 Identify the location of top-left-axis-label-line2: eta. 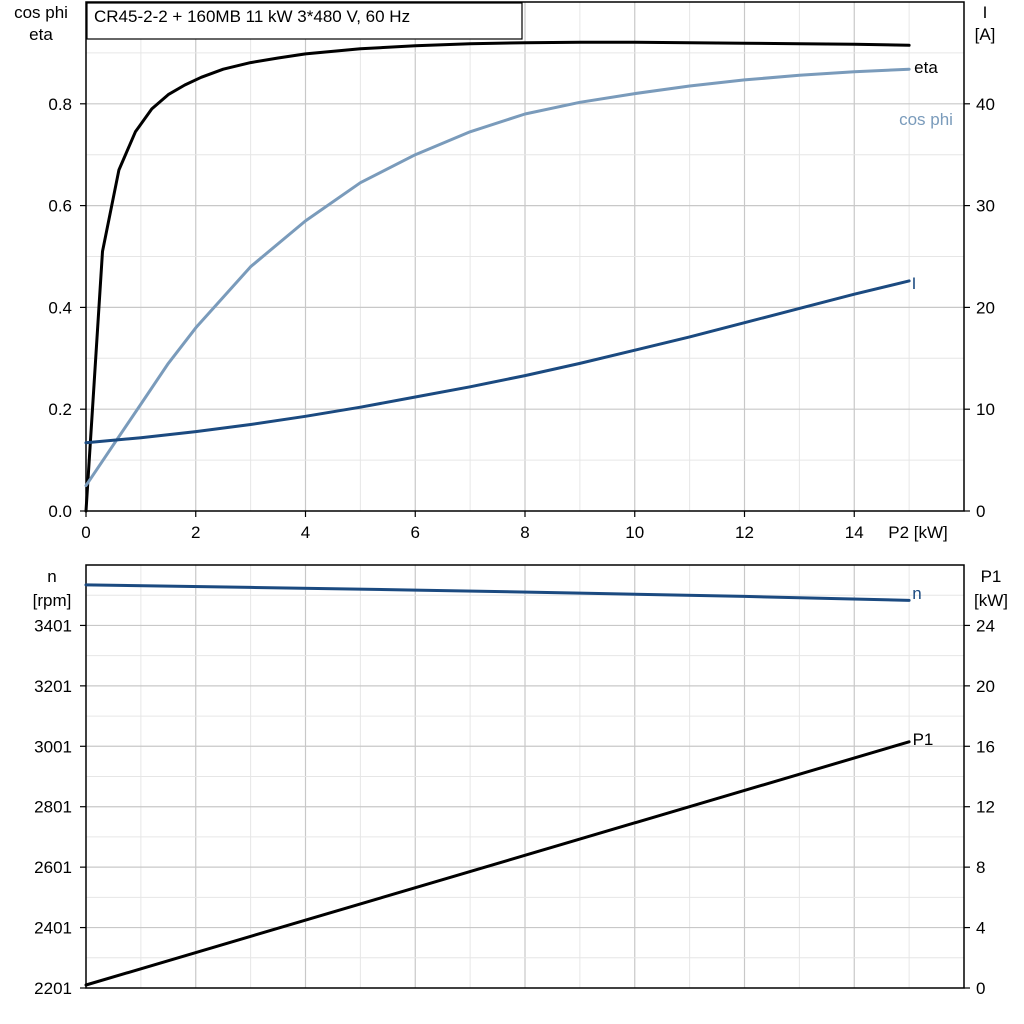
(41, 34).